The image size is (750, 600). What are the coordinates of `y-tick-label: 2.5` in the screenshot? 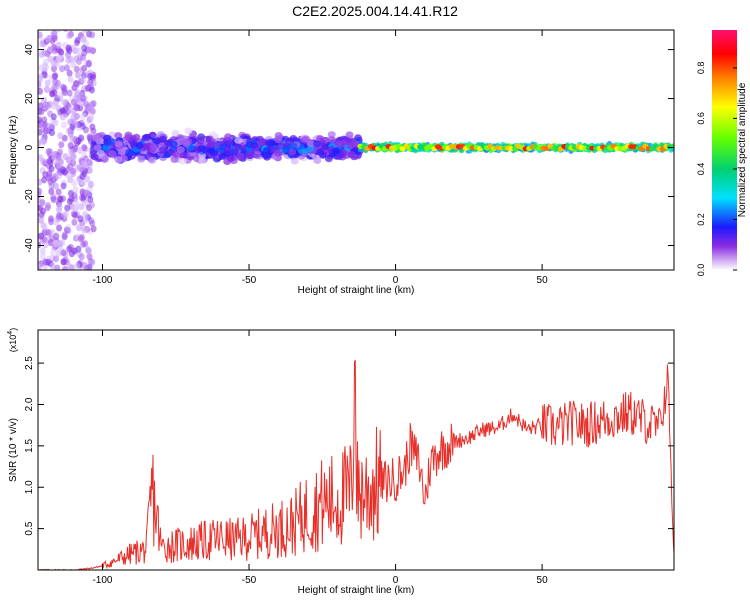 It's located at (29, 363).